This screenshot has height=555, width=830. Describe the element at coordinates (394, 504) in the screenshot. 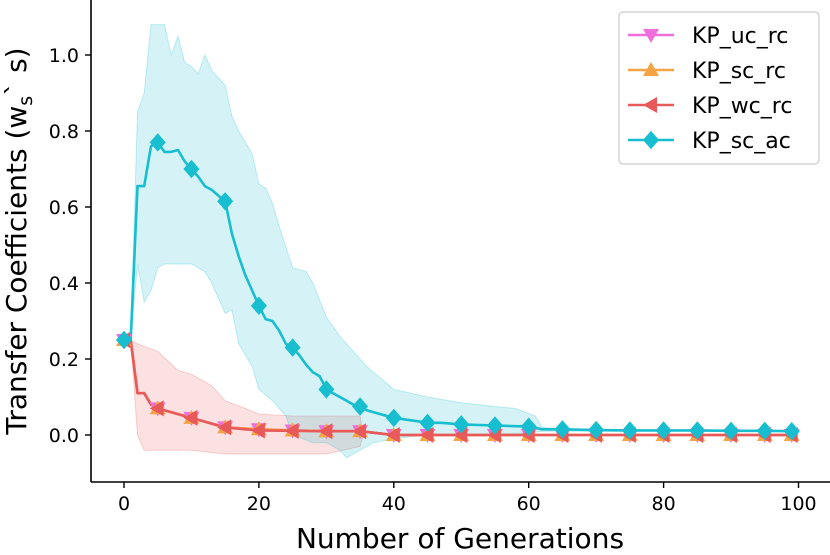

I see `x-tick-label: 40` at that location.